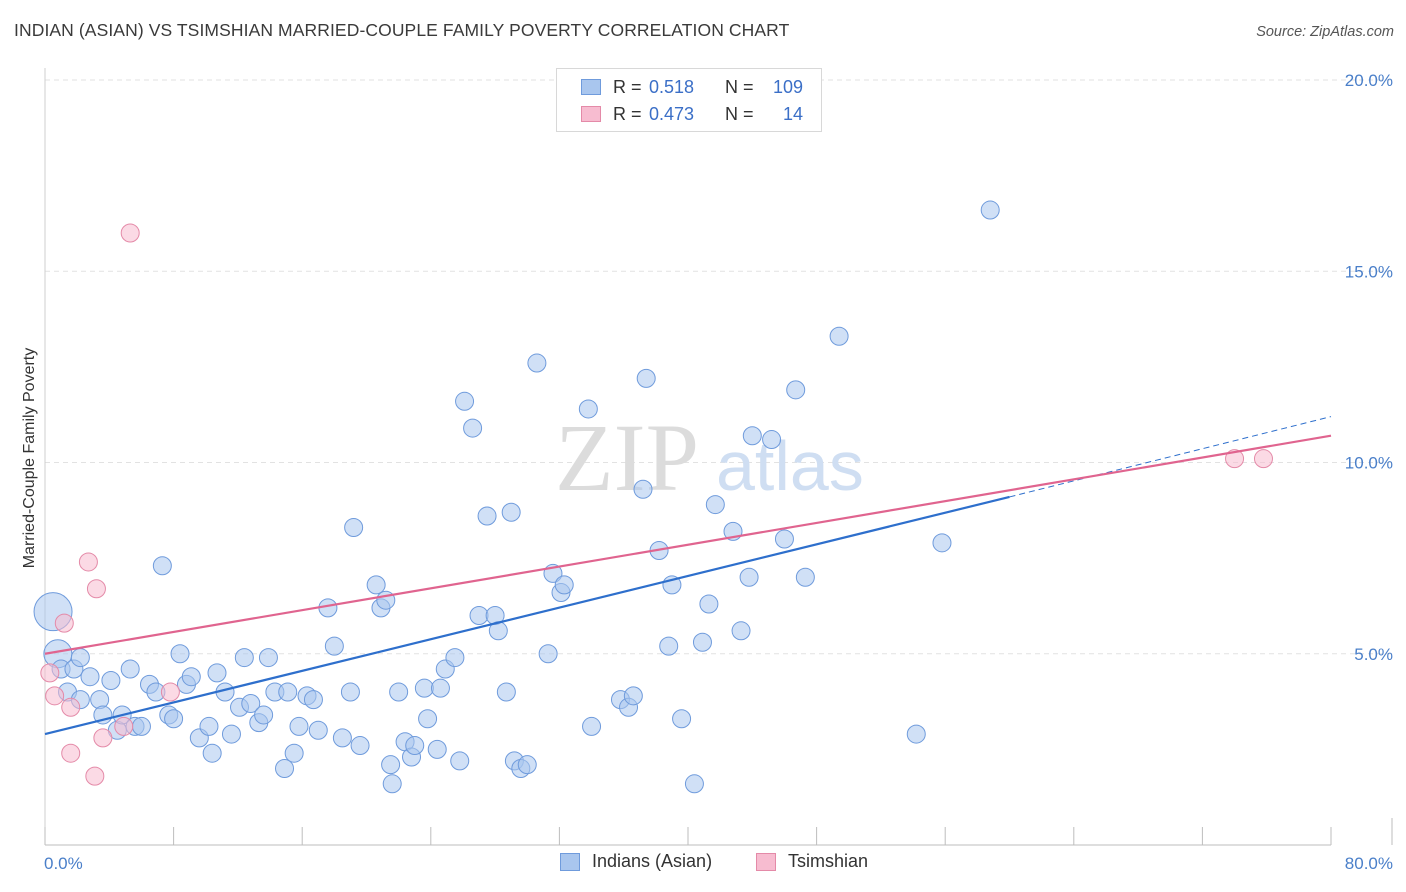 Image resolution: width=1406 pixels, height=892 pixels. What do you see at coordinates (689, 100) in the screenshot?
I see `legend: R = 0.518 N = 109 R = 0.473 N = 14` at bounding box center [689, 100].